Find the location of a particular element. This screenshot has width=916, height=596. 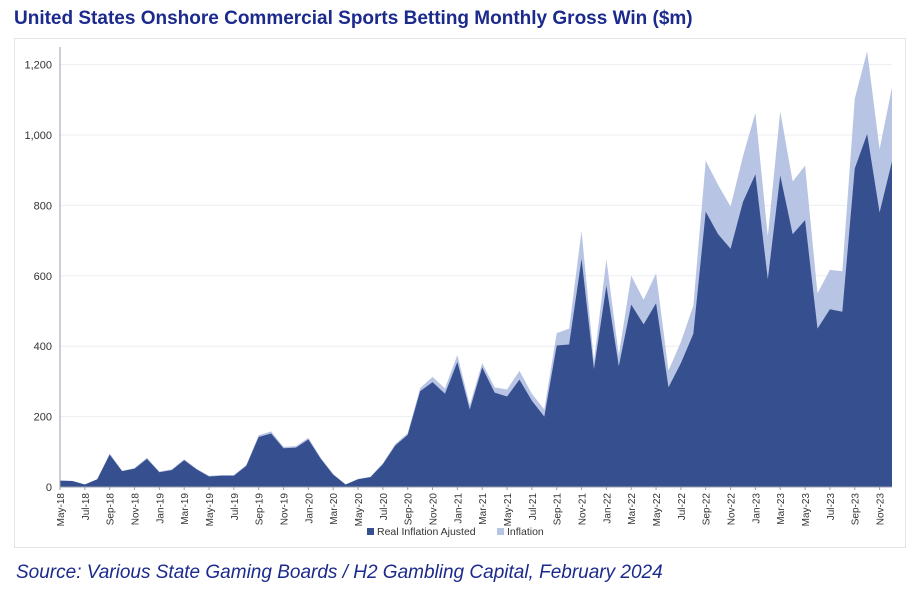

x-tick-label: May-22 is located at coordinates (657, 510).